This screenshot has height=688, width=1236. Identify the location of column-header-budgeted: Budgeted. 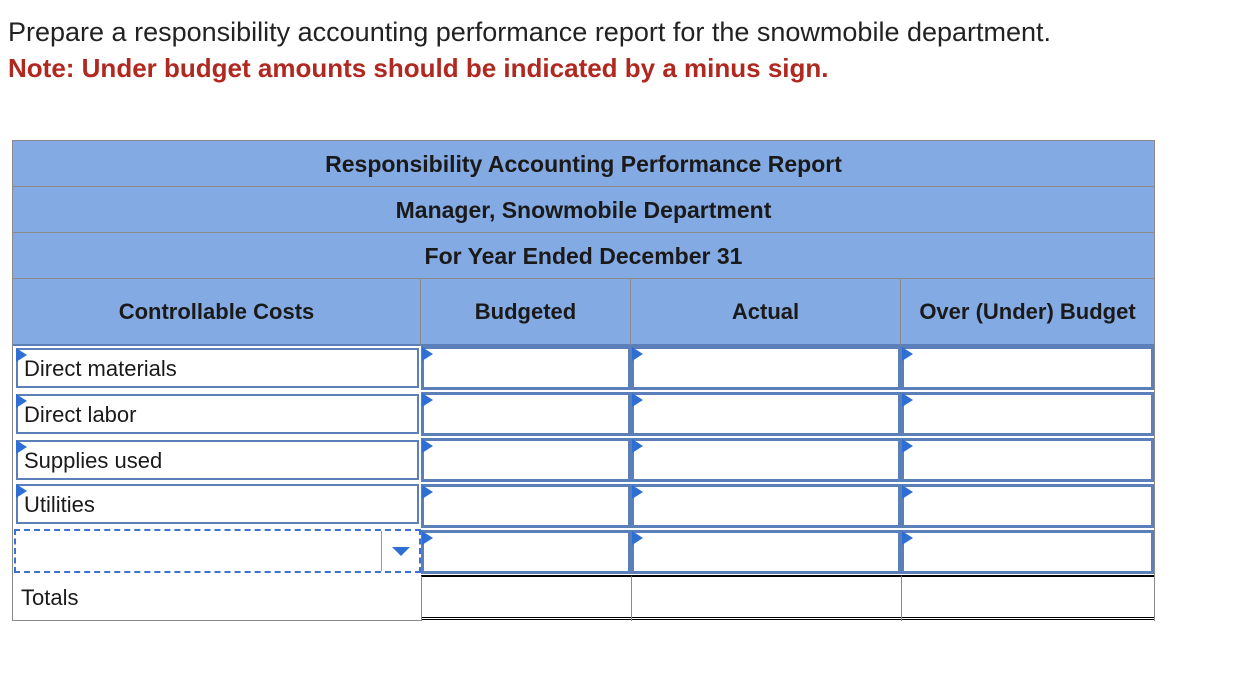
(526, 312).